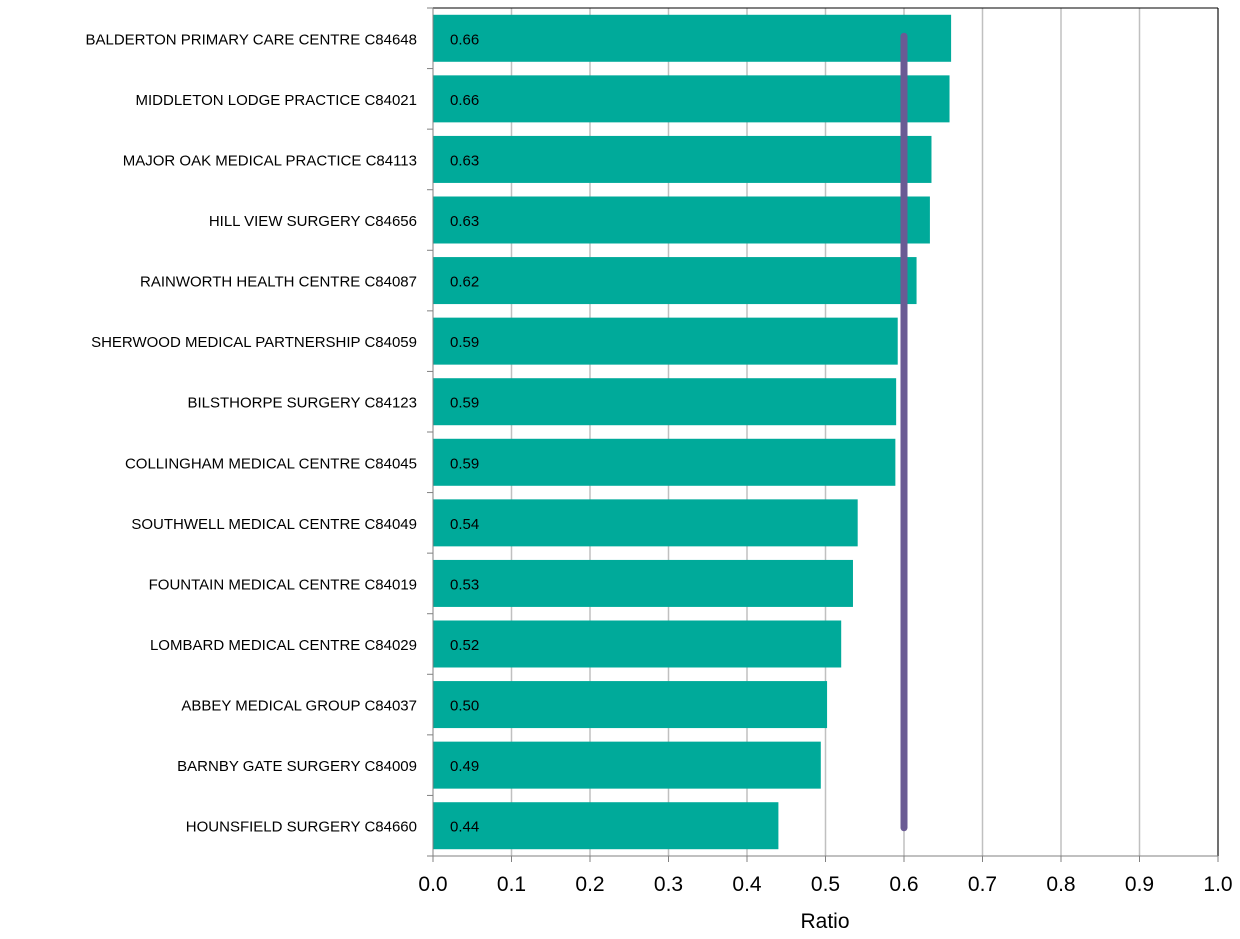  I want to click on bar-value-label: 0.53, so click(464, 584).